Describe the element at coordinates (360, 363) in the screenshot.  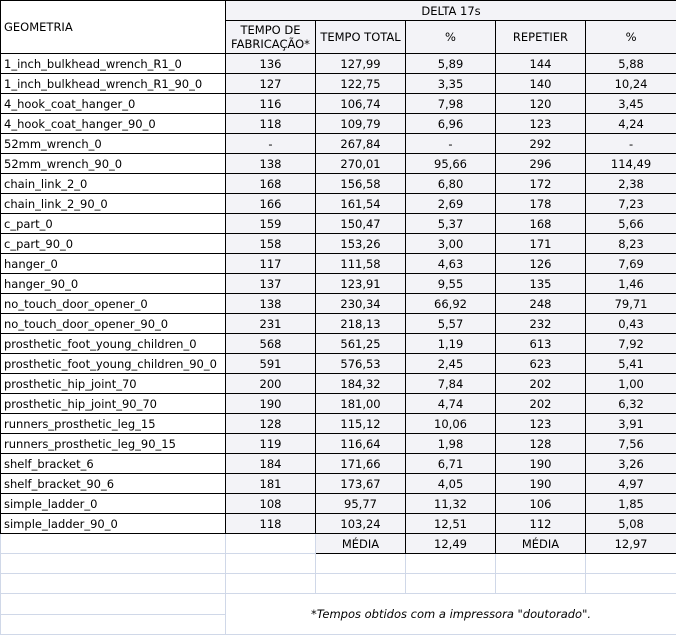
I see `cell-tempo-total: 576,53` at that location.